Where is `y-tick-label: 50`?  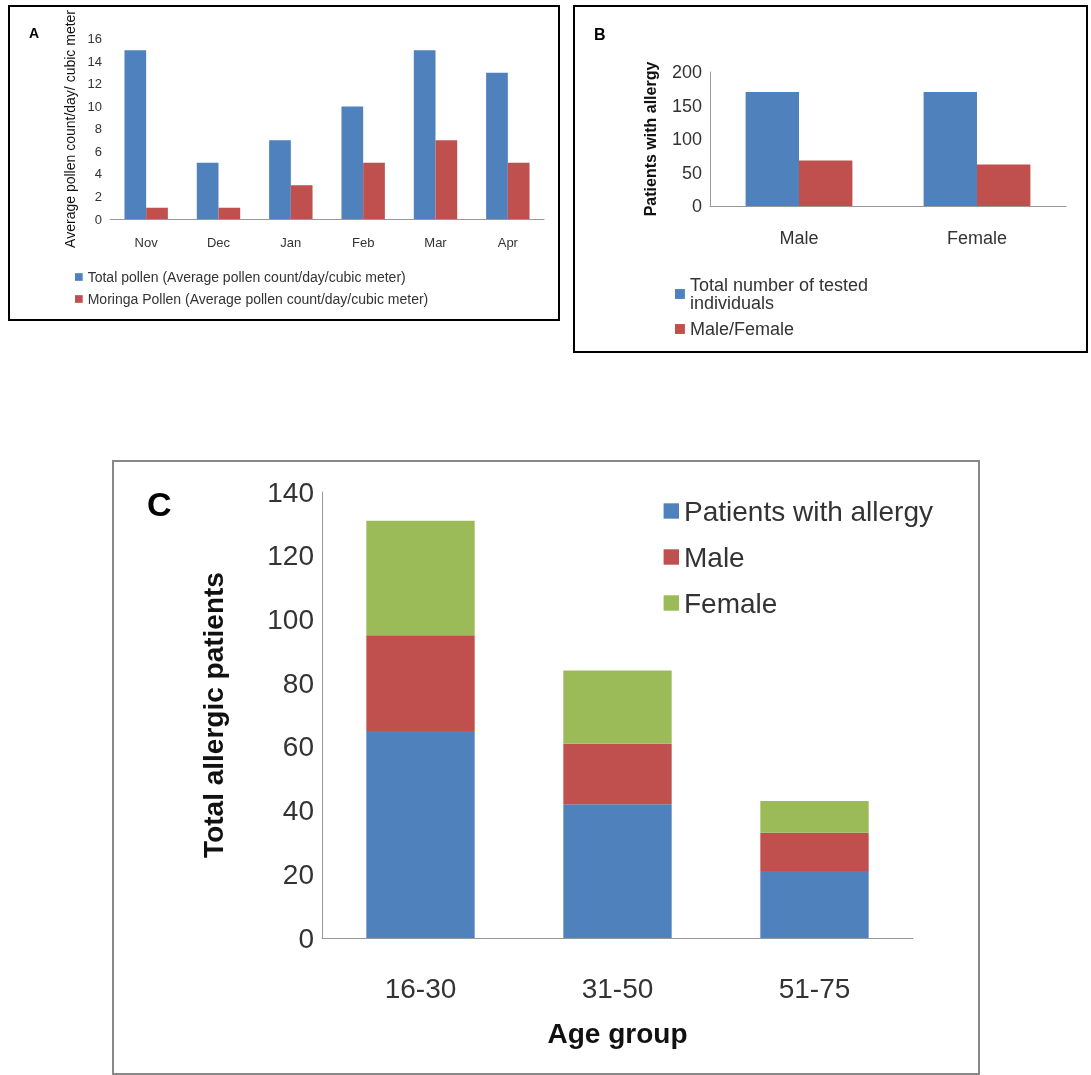 y-tick-label: 50 is located at coordinates (691, 172).